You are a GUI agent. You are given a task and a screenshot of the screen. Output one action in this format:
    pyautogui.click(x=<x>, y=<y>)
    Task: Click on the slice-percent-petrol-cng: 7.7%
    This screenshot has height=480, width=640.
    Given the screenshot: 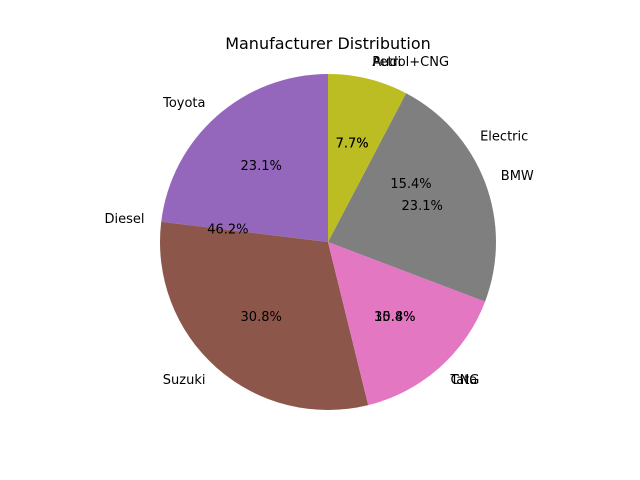 What is the action you would take?
    pyautogui.click(x=352, y=144)
    